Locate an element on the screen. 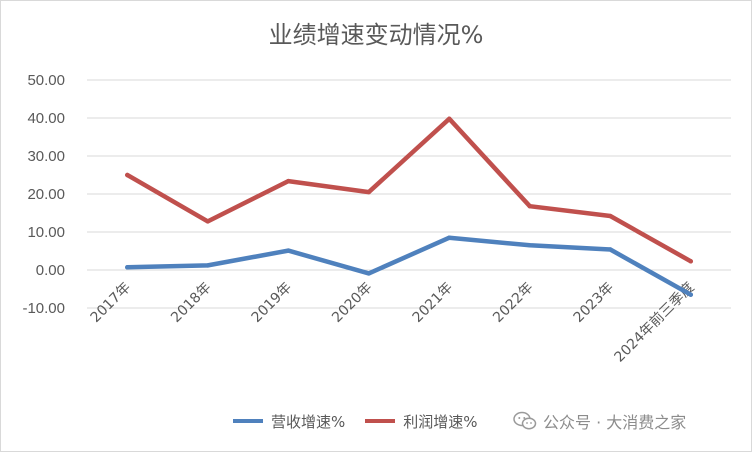 Image resolution: width=752 pixels, height=452 pixels. legend-label-profit: 利润增速% is located at coordinates (440, 421).